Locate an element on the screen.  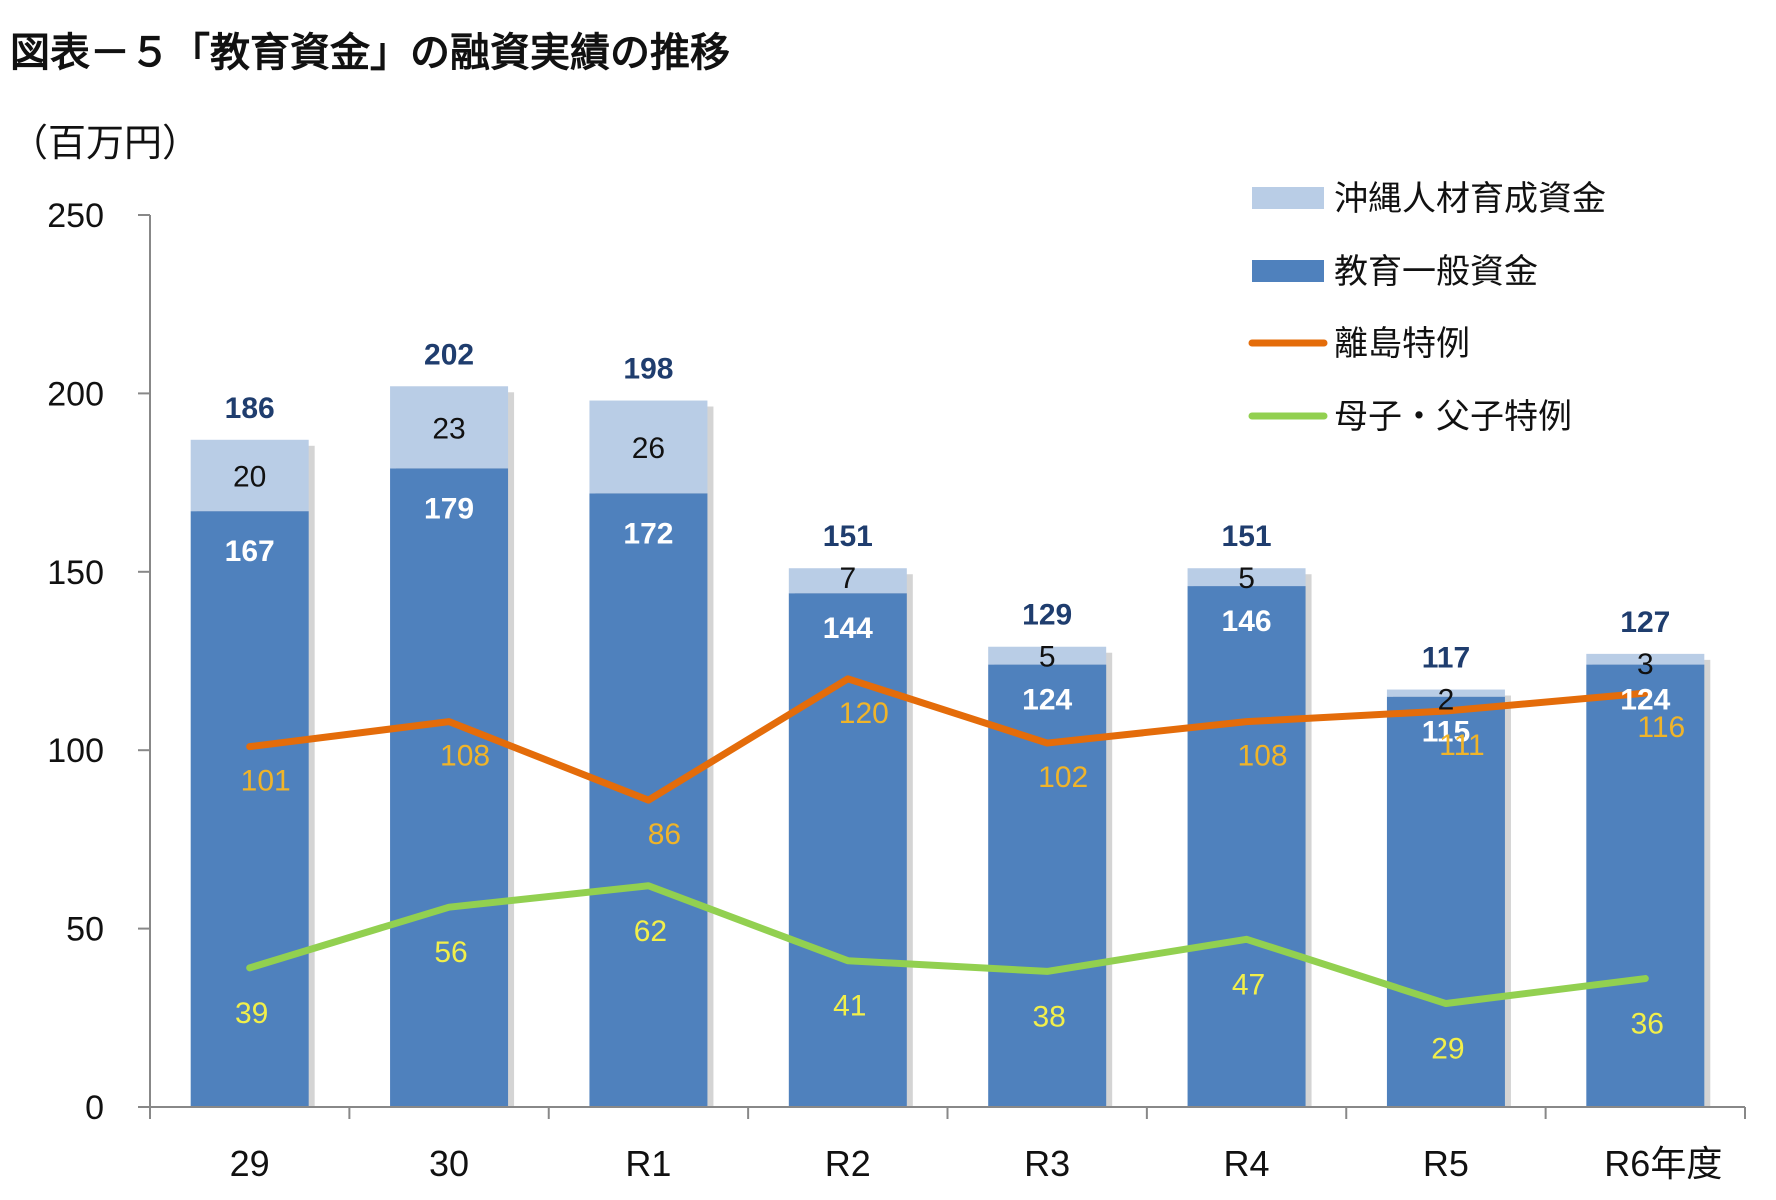
total-label: 198 is located at coordinates (648, 369).